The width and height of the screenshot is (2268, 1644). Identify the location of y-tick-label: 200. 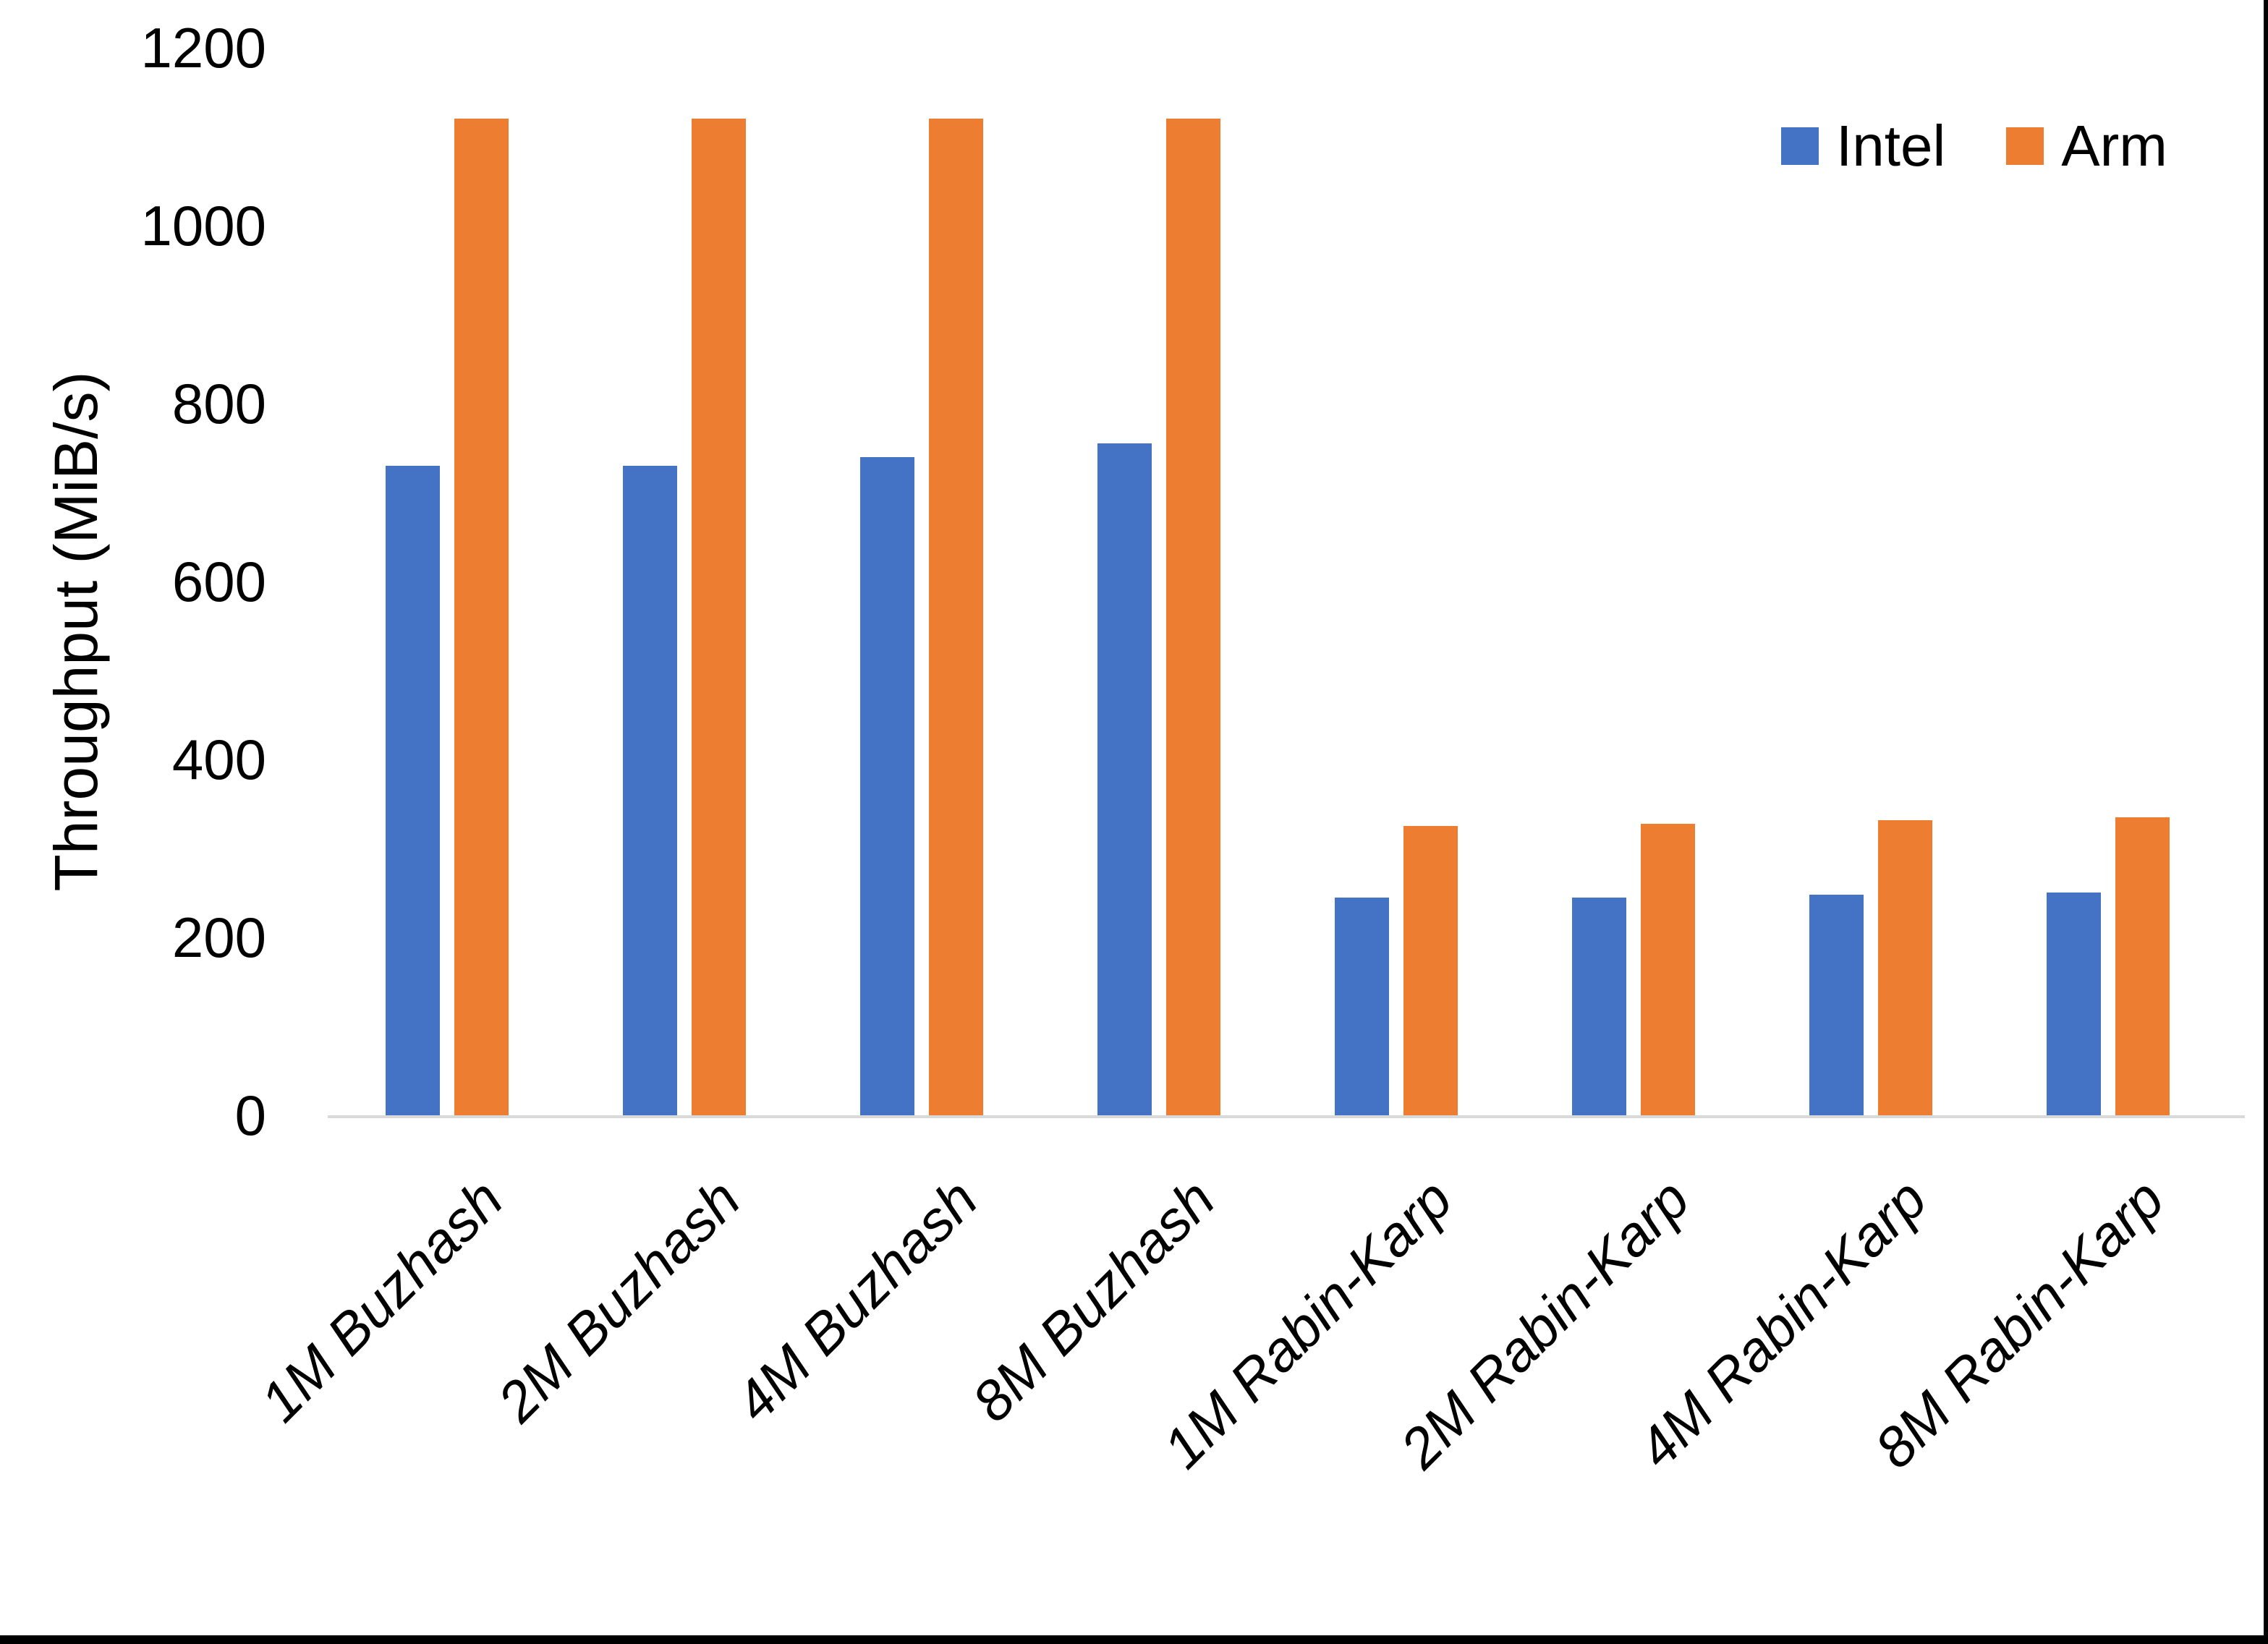
(218, 937).